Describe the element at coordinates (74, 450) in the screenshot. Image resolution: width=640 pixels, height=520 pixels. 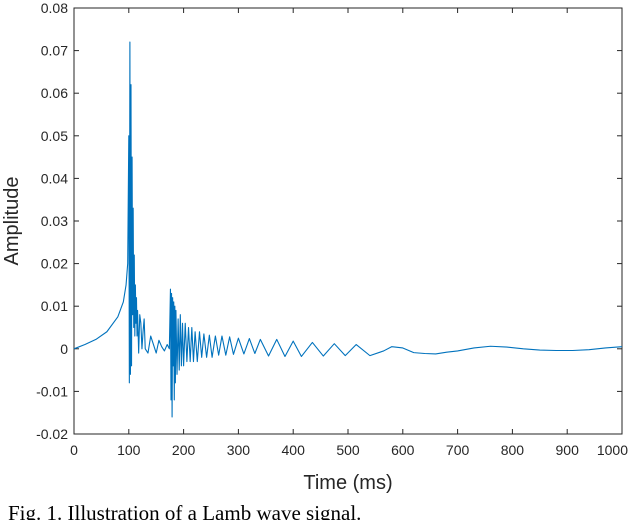
I see `x-tick-label: 0` at that location.